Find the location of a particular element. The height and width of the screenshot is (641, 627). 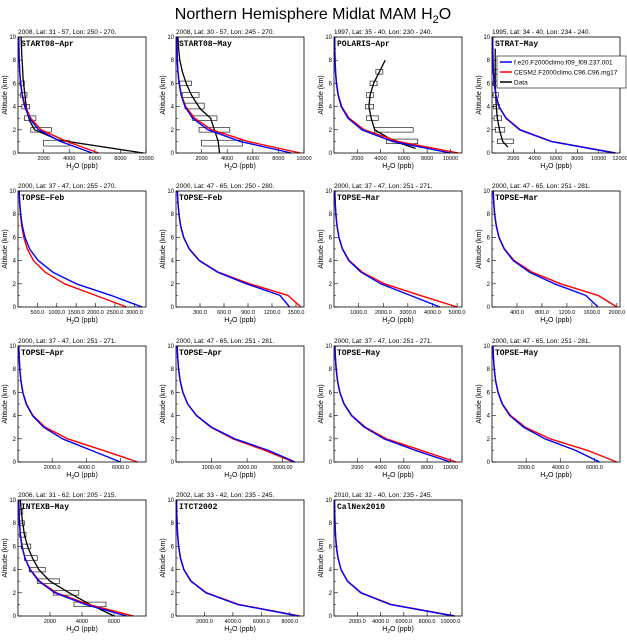

campaign-label: TOPSE−May is located at coordinates (358, 353).